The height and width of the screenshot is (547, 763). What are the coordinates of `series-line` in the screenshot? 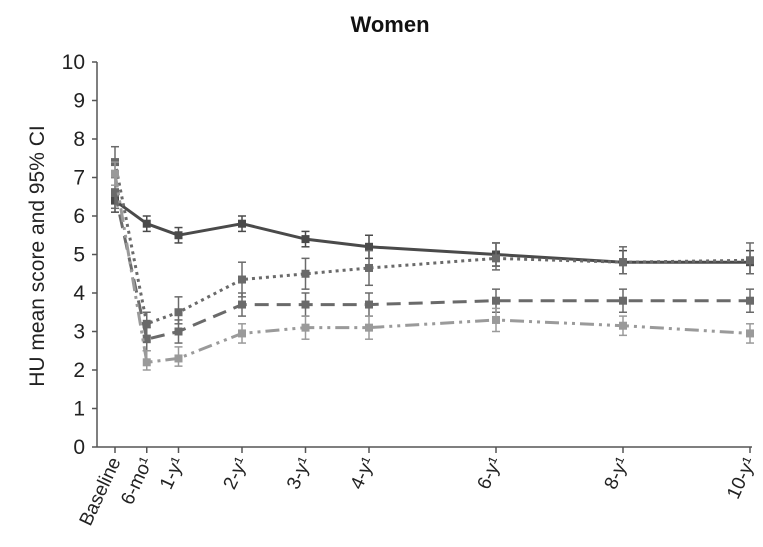 It's located at (432, 231).